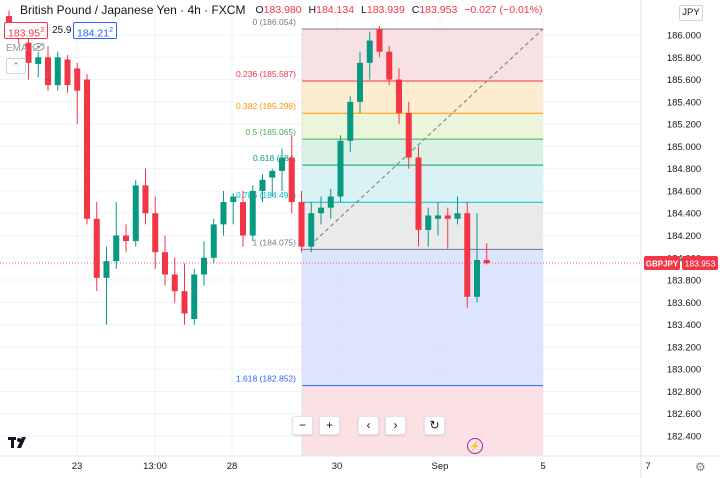  Describe the element at coordinates (684, 80) in the screenshot. I see `price-tick-label: 185.600` at that location.